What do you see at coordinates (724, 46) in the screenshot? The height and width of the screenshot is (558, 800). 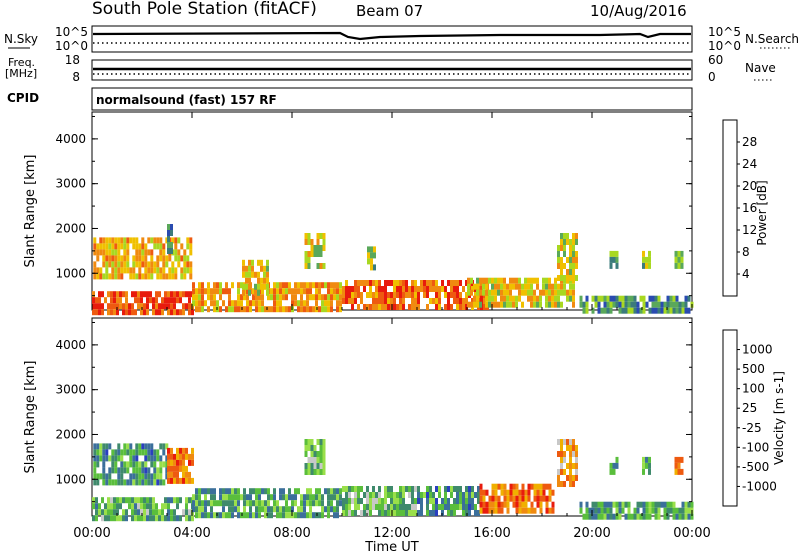 I see `nsearch-tick-low: 10^0` at bounding box center [724, 46].